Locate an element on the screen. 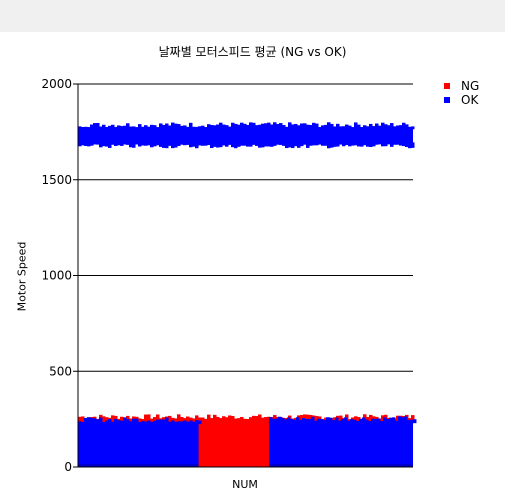  legend-marker-ok is located at coordinates (447, 100).